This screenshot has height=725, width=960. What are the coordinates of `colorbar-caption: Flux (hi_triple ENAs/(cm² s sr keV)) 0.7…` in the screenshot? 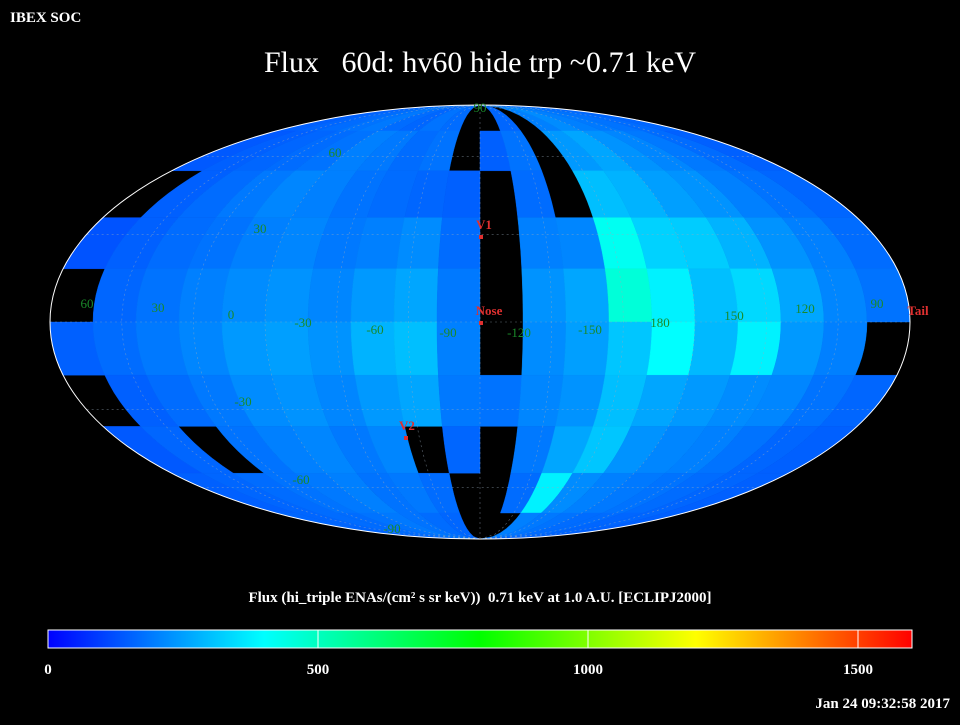 It's located at (479, 598).